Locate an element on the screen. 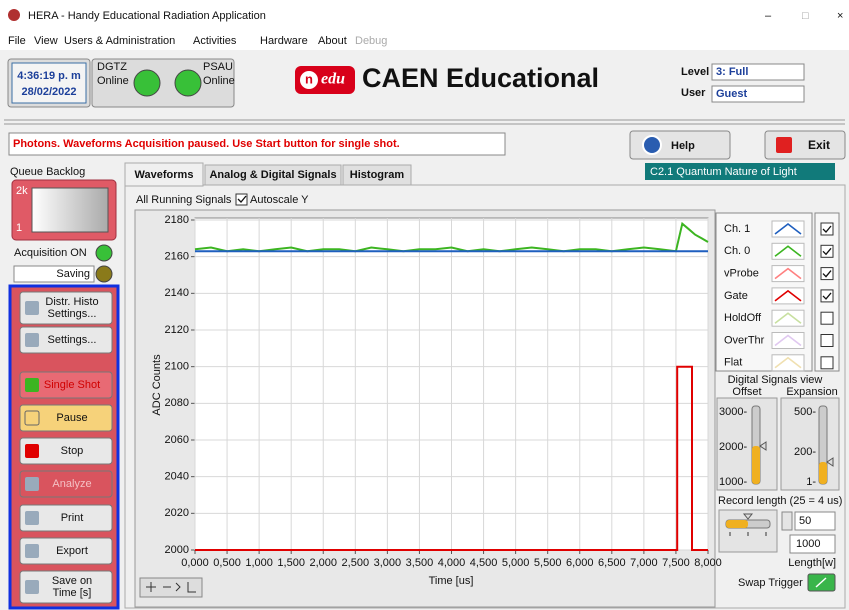  clock-box is located at coordinates (49, 83).